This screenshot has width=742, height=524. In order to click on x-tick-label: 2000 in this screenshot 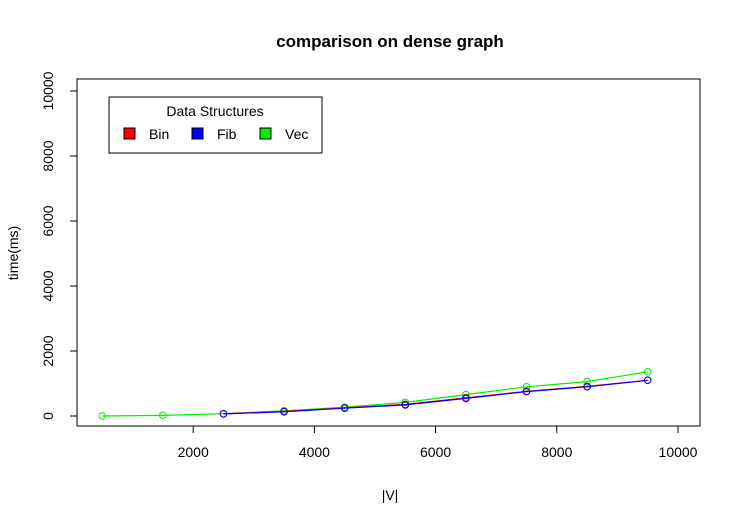, I will do `click(193, 452)`.